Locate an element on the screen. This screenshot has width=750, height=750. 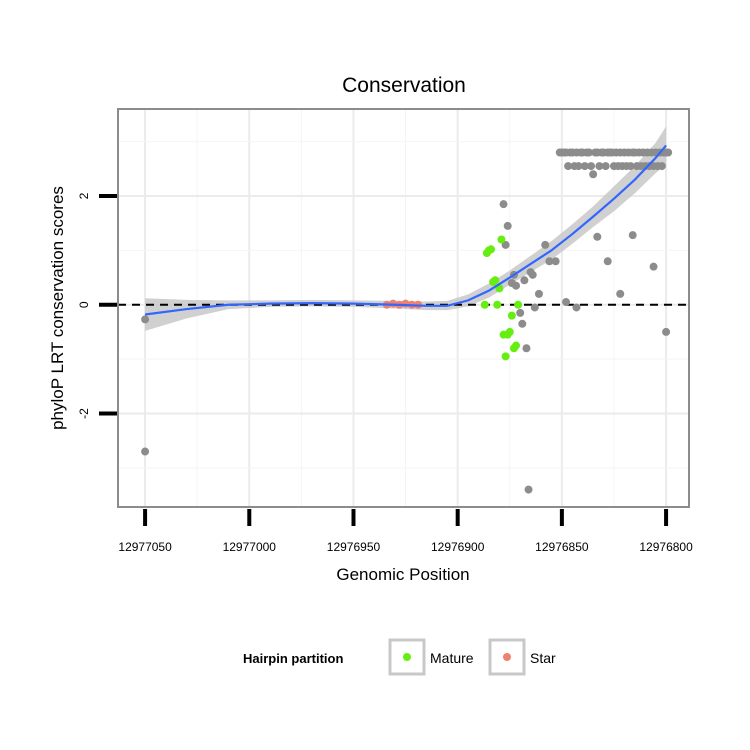
x-tick-label: 12976900 is located at coordinates (458, 547).